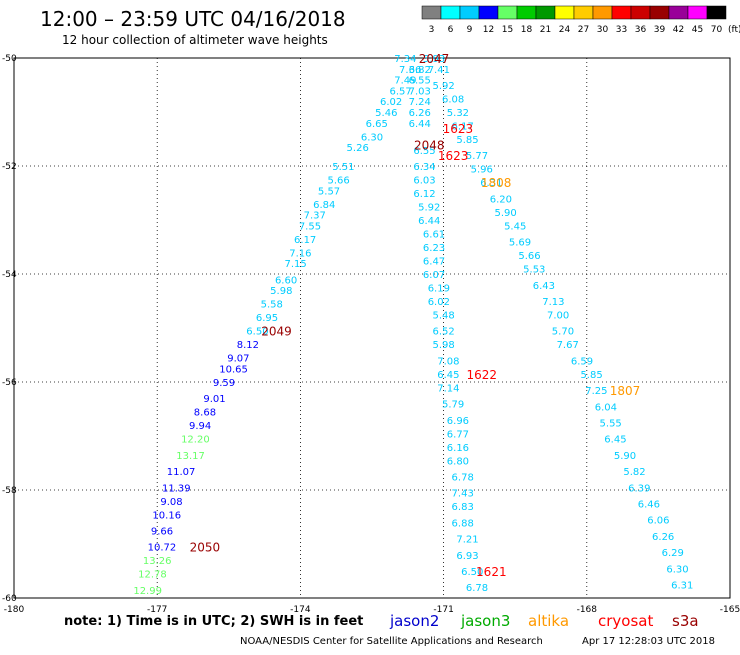 The height and width of the screenshot is (655, 740). Describe the element at coordinates (434, 235) in the screenshot. I see `wave-height-mark: 6.61` at that location.